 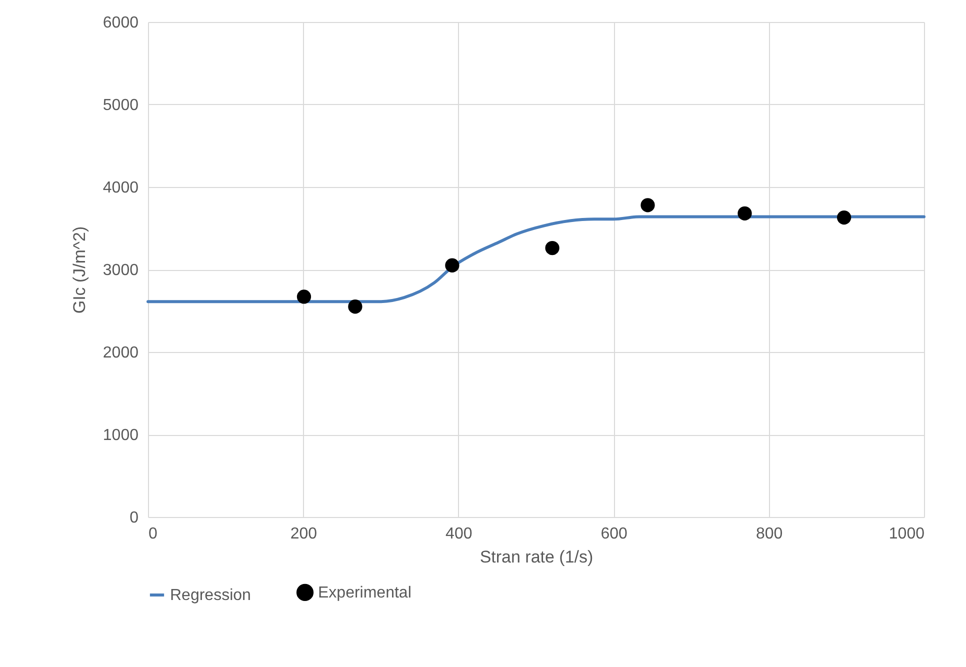 I want to click on legend-label: Experimental, so click(x=365, y=593).